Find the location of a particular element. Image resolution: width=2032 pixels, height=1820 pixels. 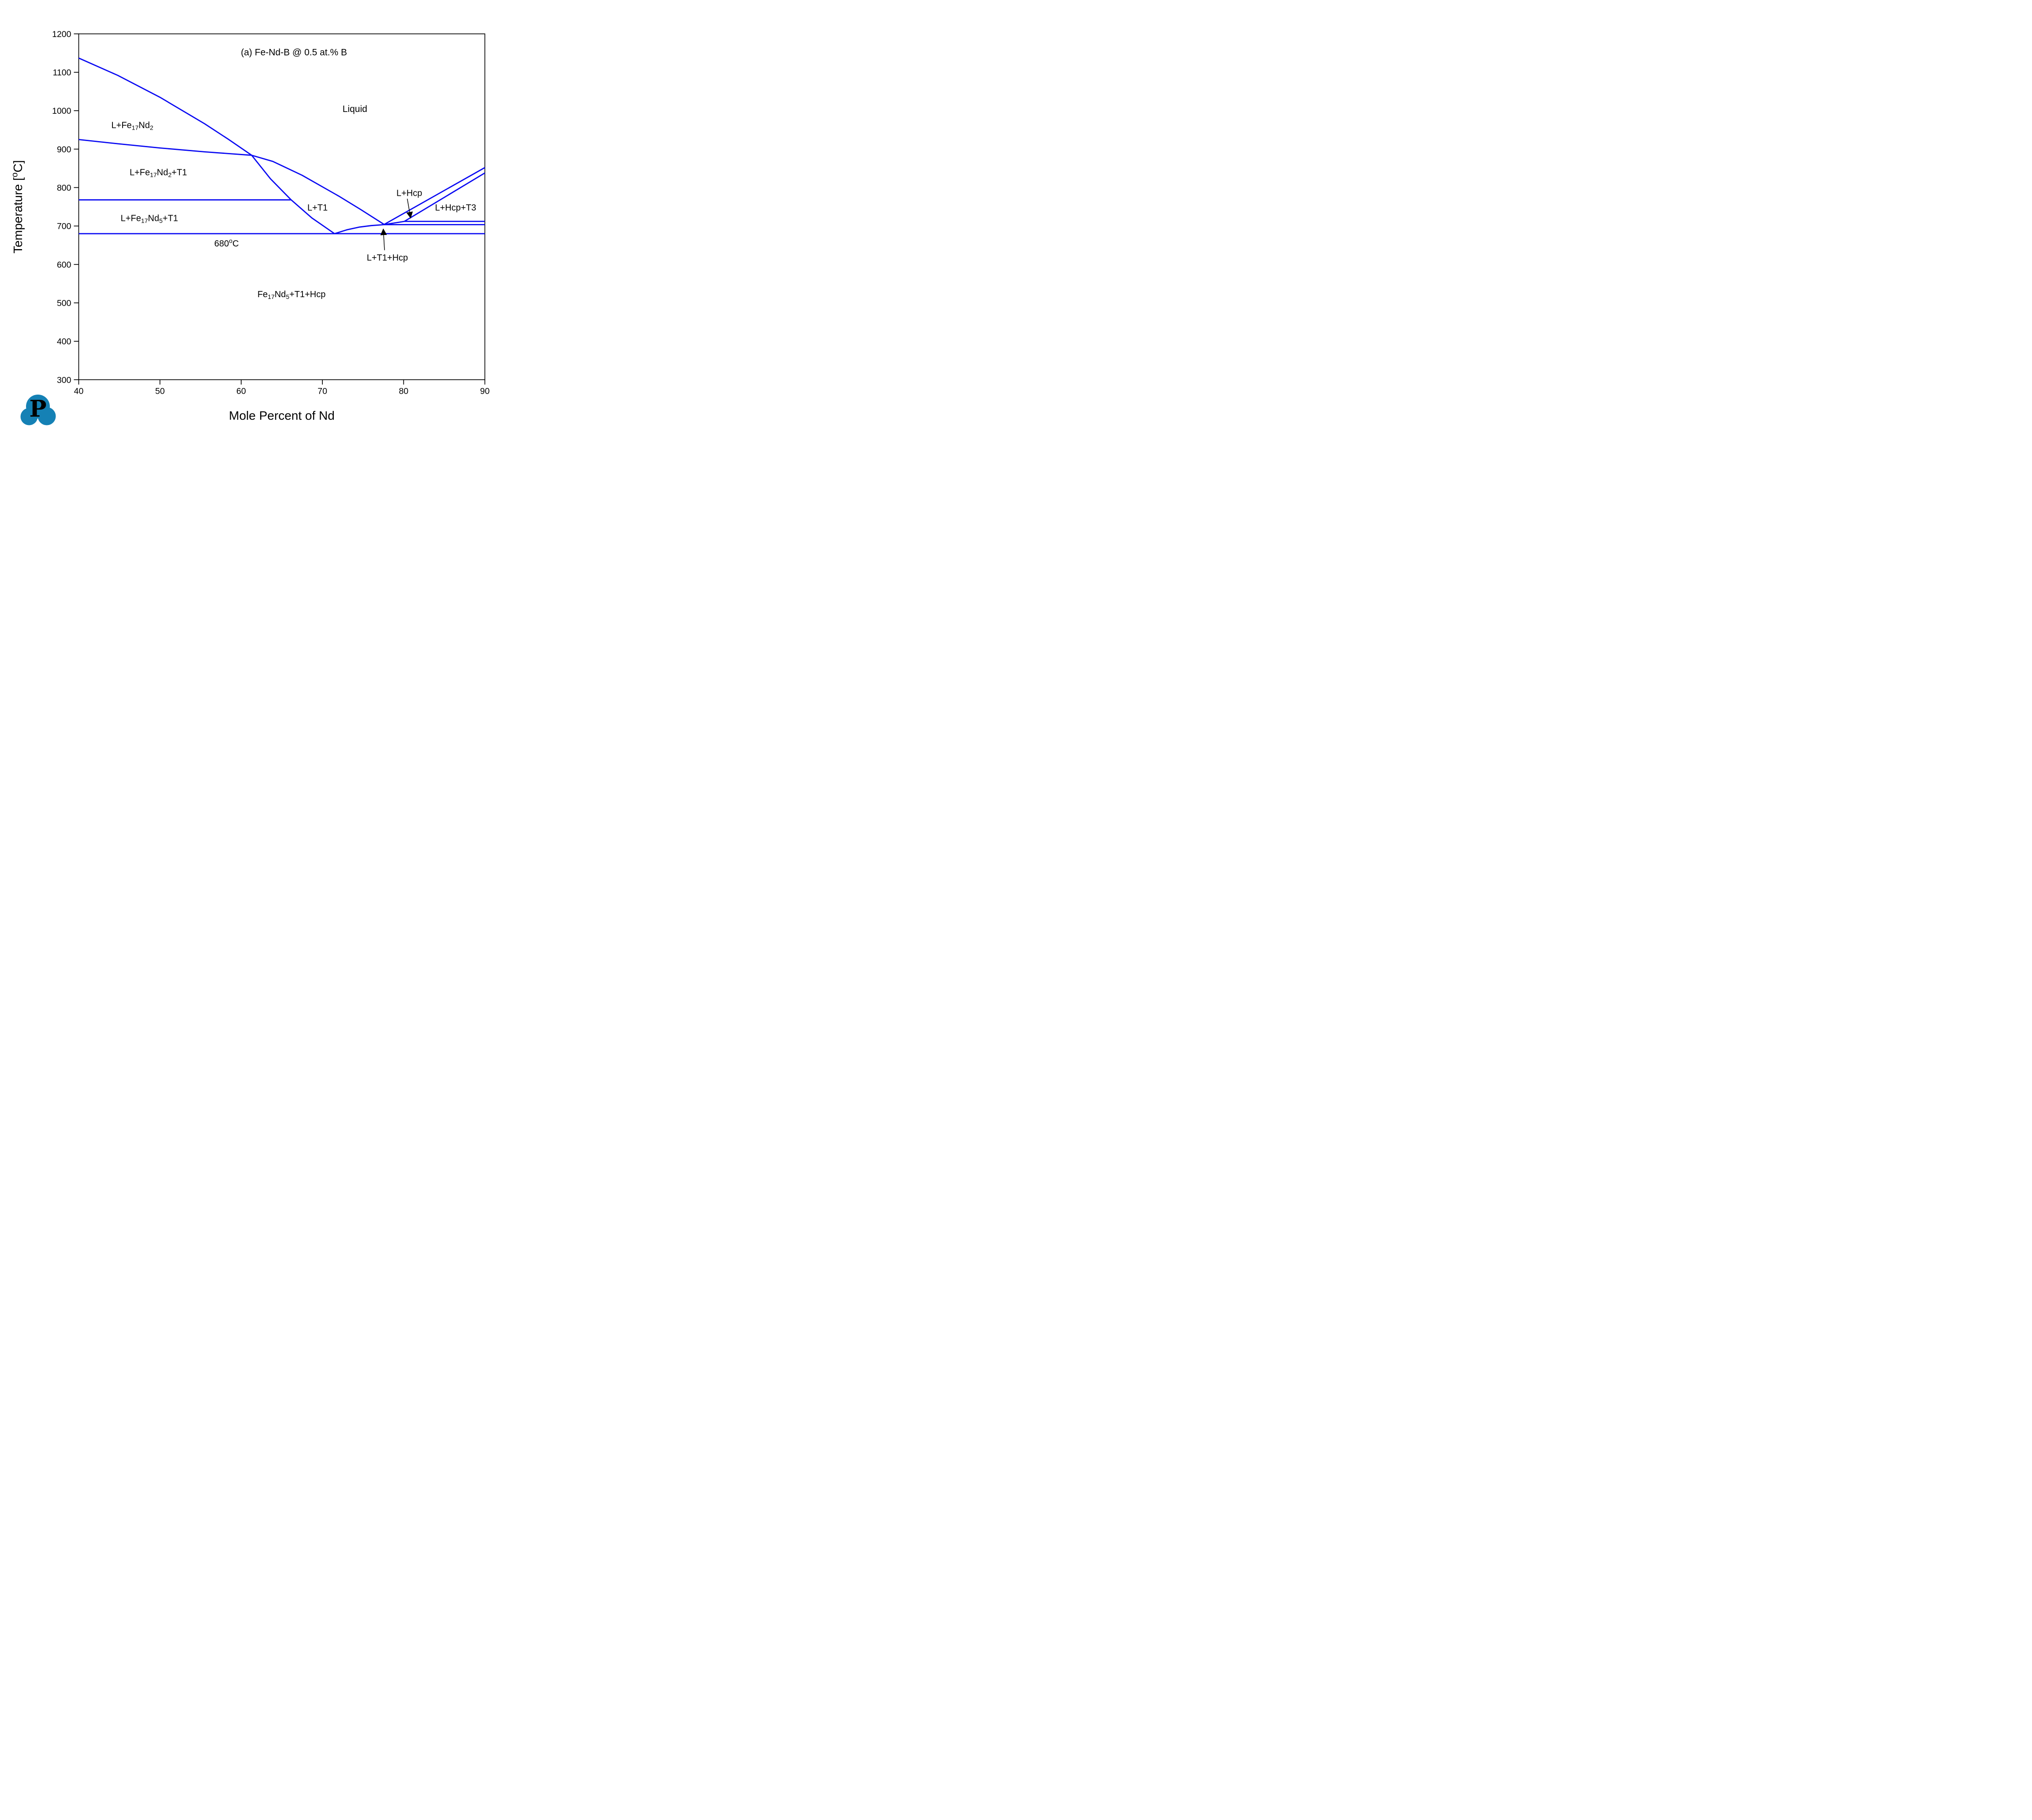

boundary-hcp-liquidus-upper is located at coordinates (435, 196).